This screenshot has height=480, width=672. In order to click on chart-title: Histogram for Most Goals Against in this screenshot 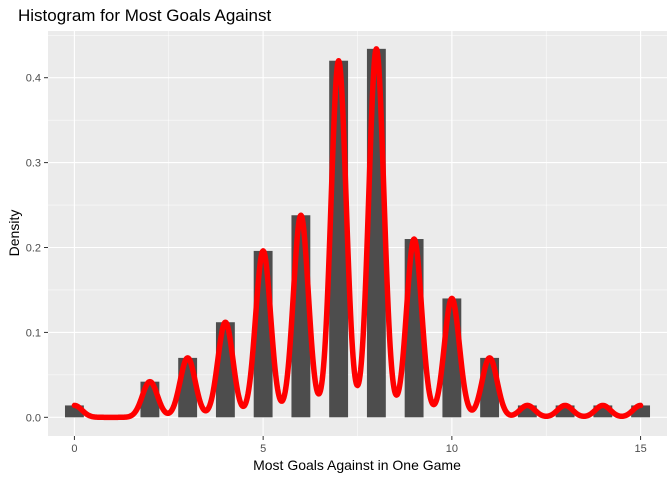, I will do `click(144, 15)`.